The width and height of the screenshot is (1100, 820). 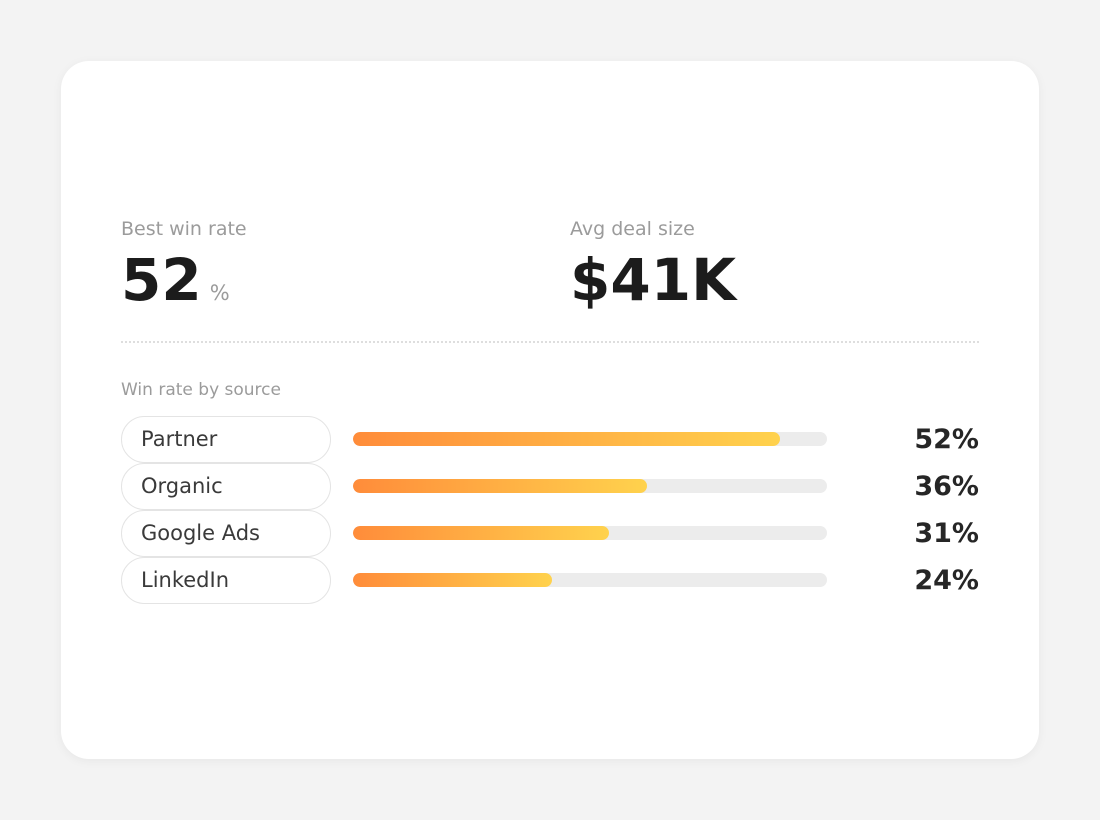 I want to click on section-title: Win rate by source, so click(x=201, y=390).